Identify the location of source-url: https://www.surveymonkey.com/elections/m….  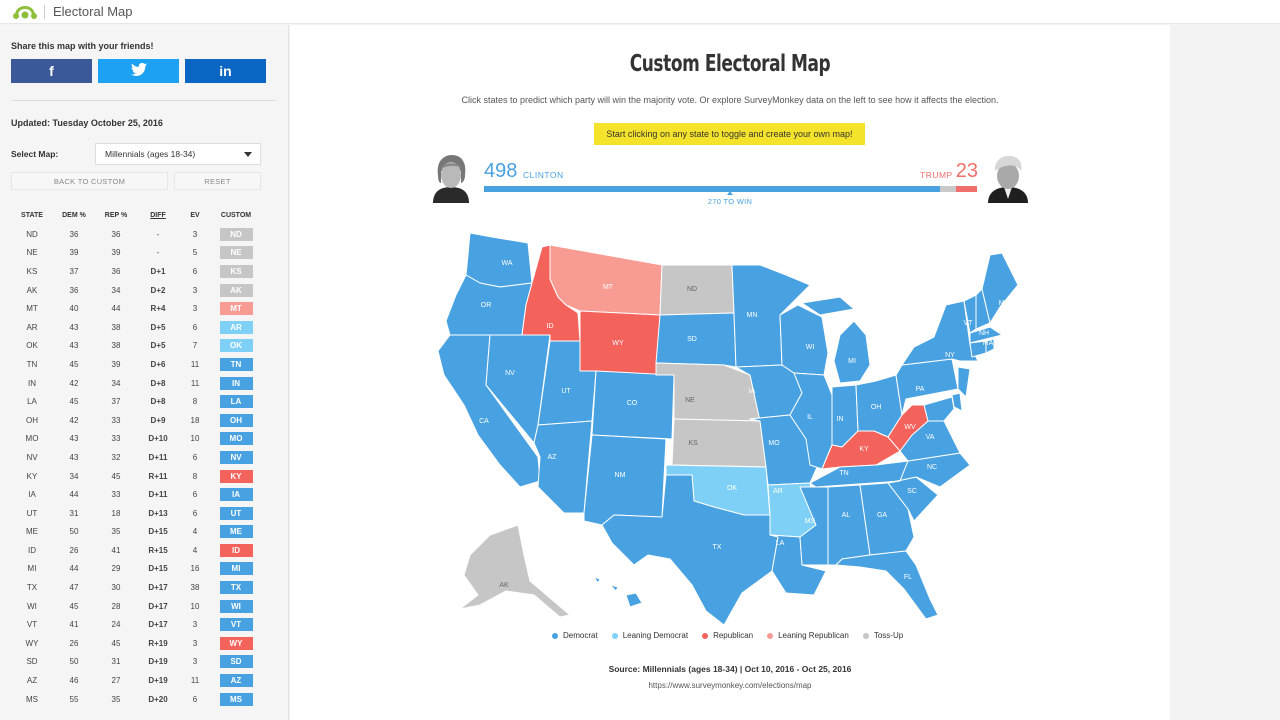
(730, 685).